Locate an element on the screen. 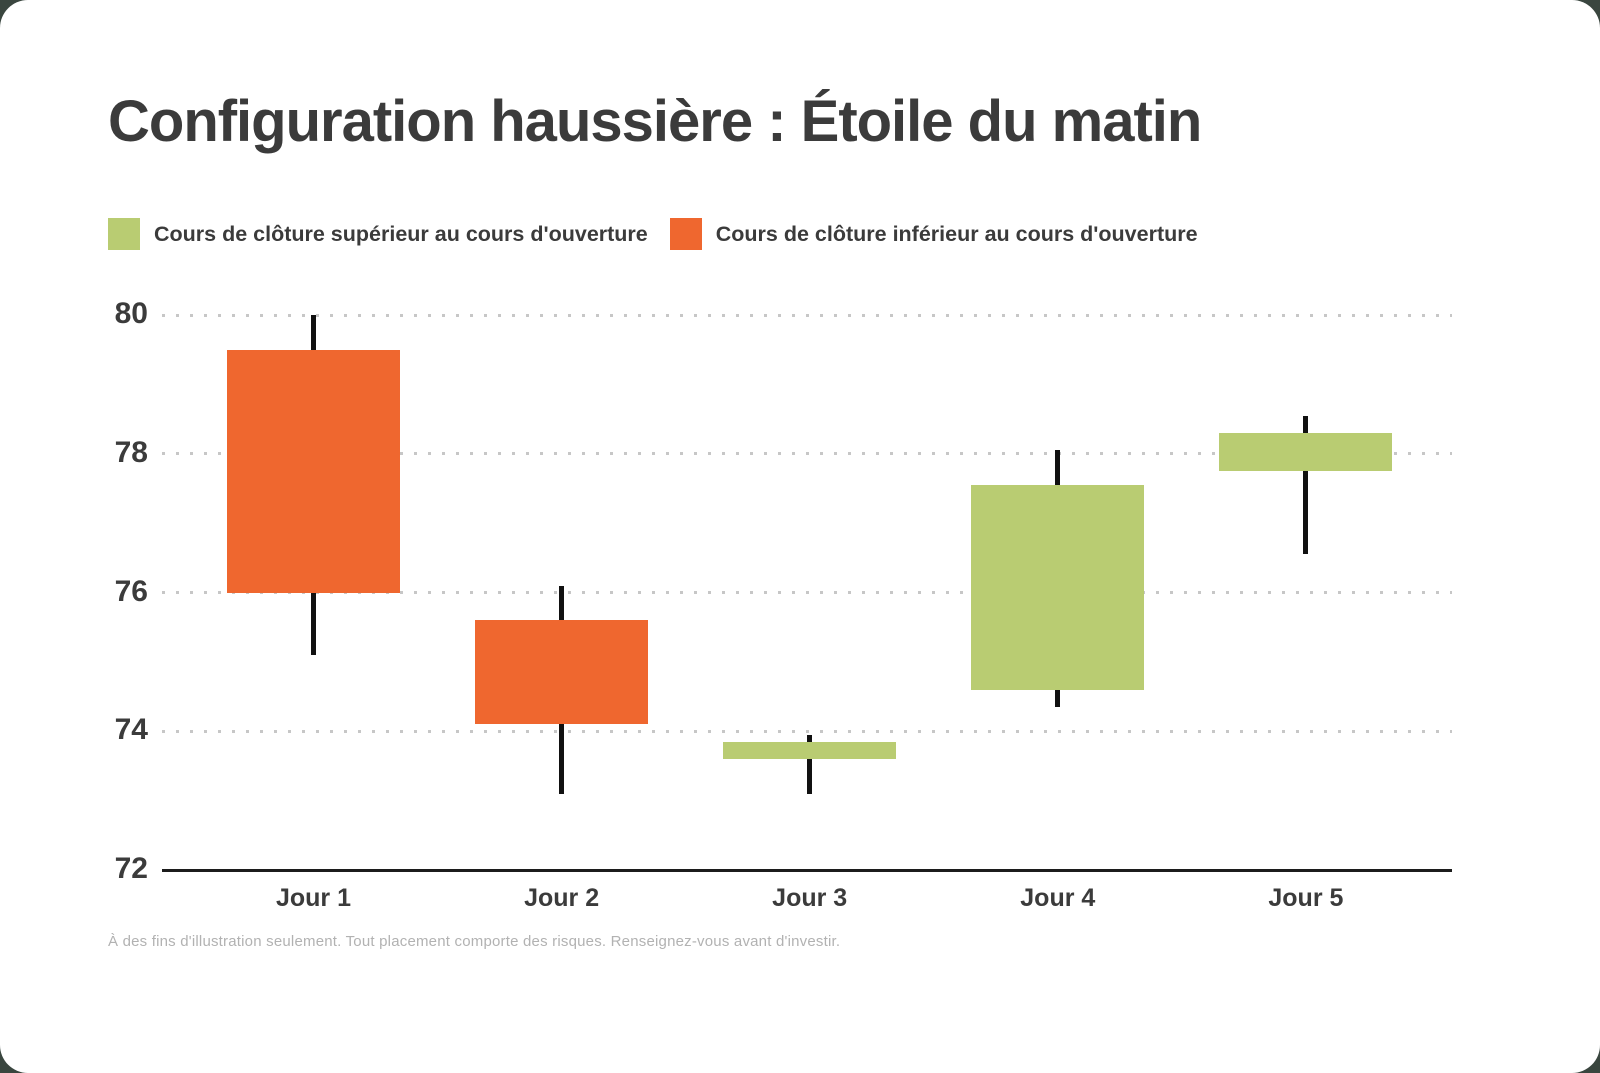  x-label-1: Jour 1 is located at coordinates (313, 898).